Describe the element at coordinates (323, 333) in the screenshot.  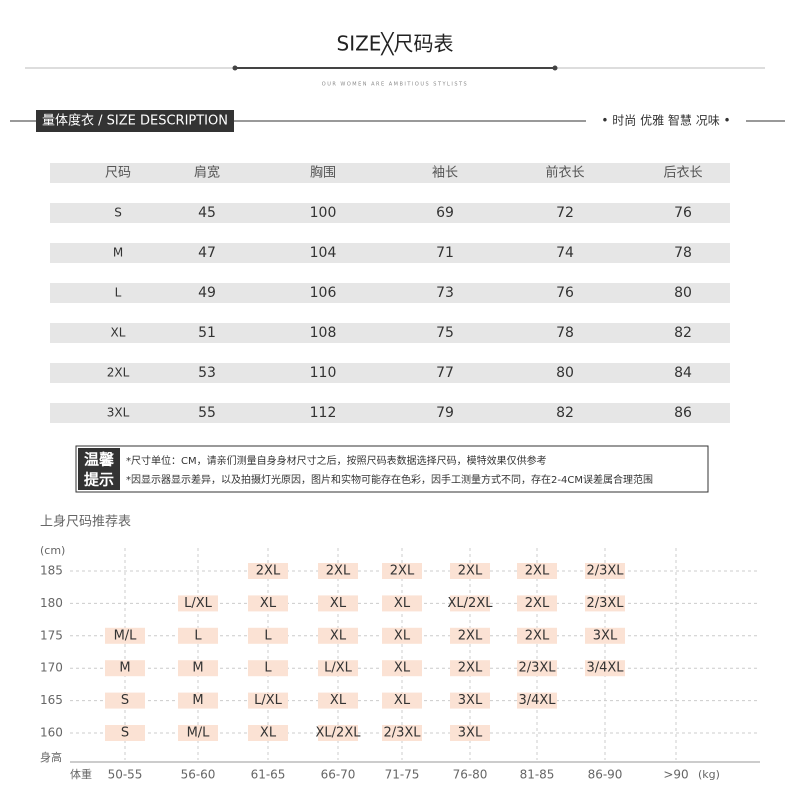
I see `table-cell: 108` at that location.